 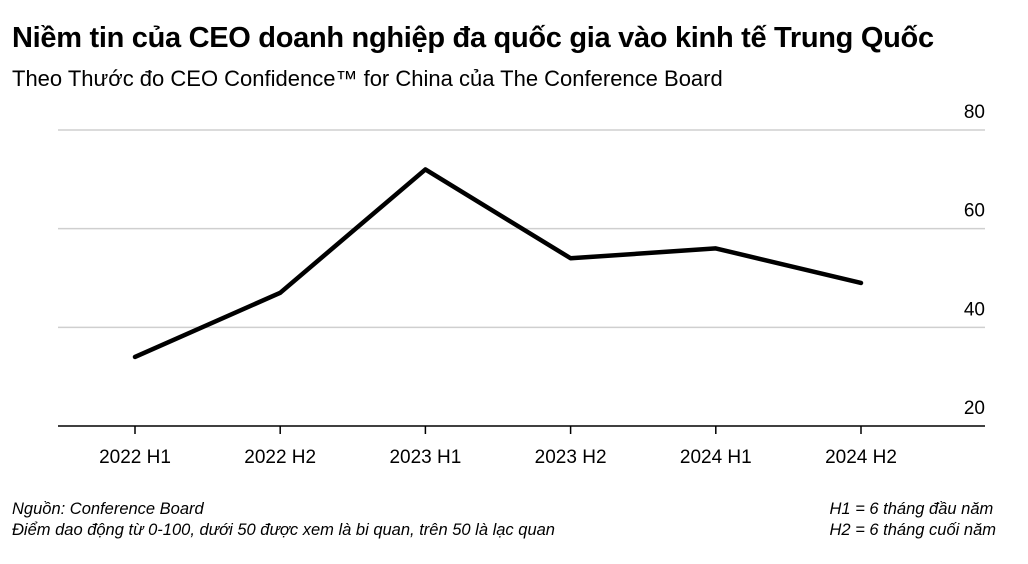 What do you see at coordinates (912, 530) in the screenshot?
I see `h2-note: H2 = 6 tháng cuối năm` at bounding box center [912, 530].